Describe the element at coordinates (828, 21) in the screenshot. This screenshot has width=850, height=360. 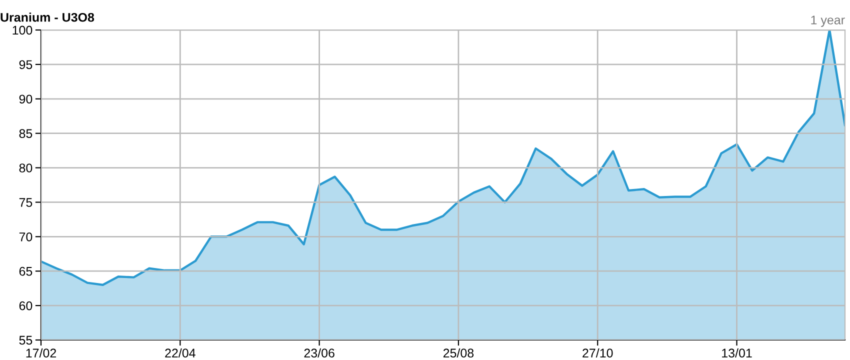
I see `text: 1 year` at that location.